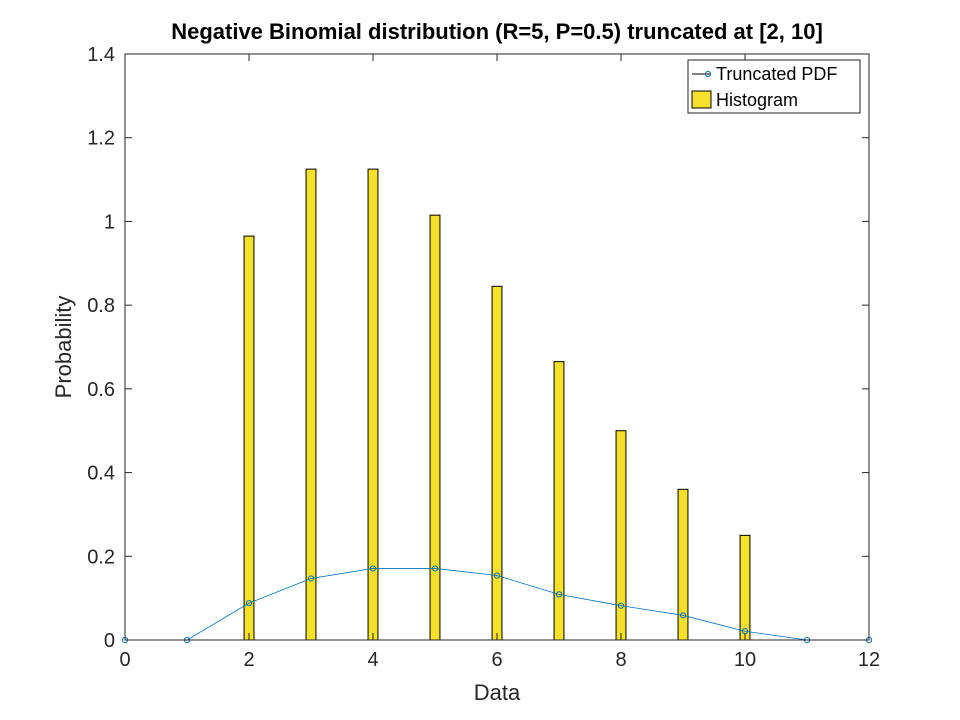  I want to click on y-tick-label: 0.6, so click(101, 390).